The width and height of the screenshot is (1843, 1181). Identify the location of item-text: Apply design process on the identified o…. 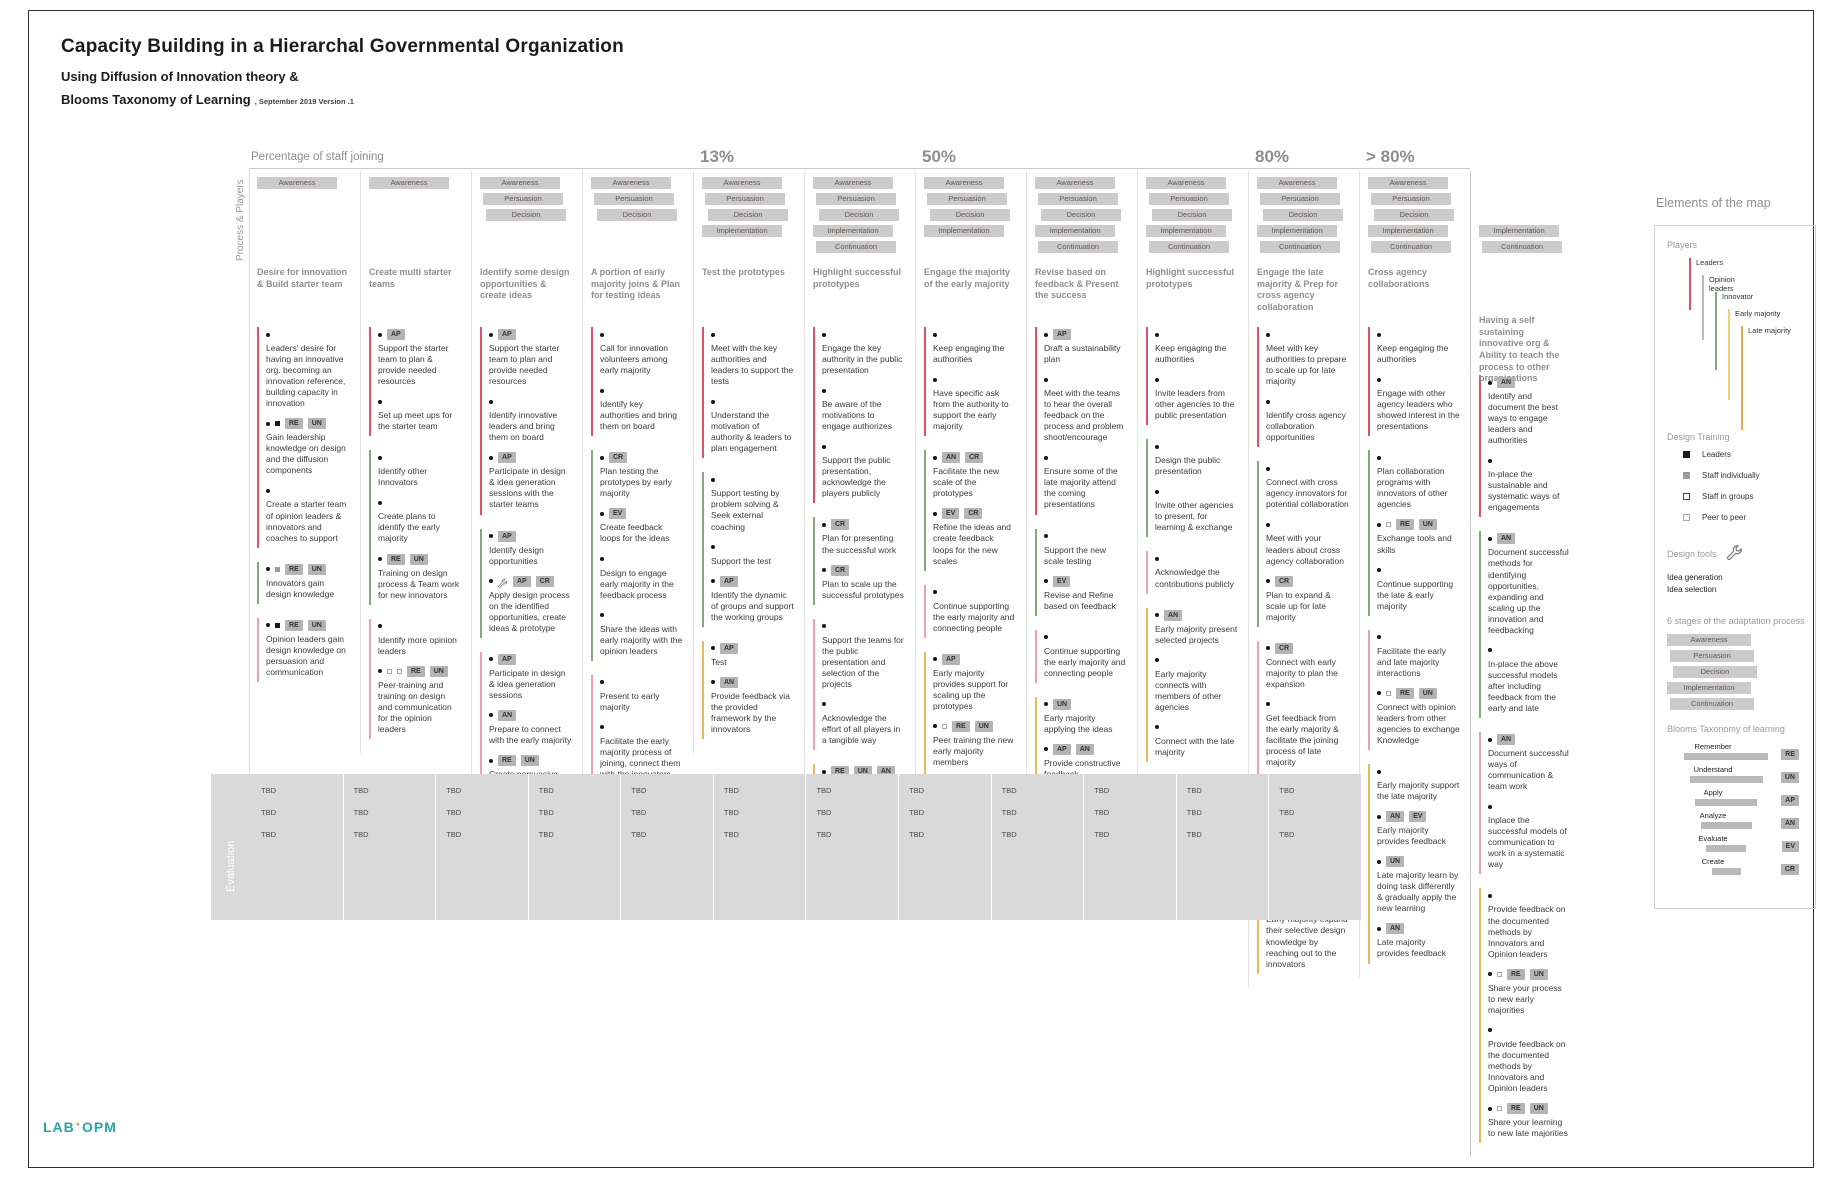
(529, 611).